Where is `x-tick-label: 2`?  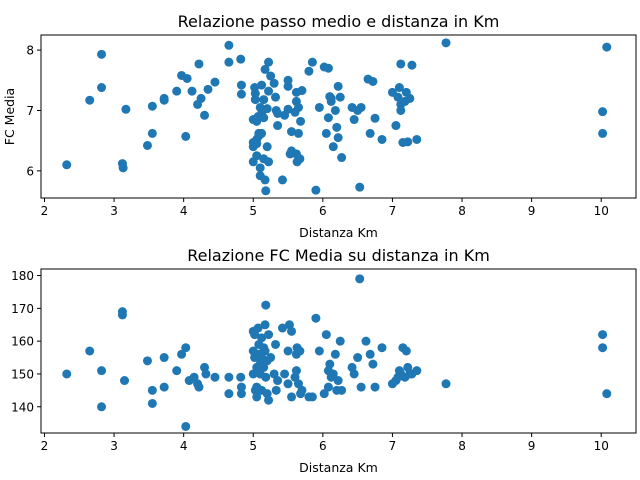
x-tick-label: 2 is located at coordinates (45, 211).